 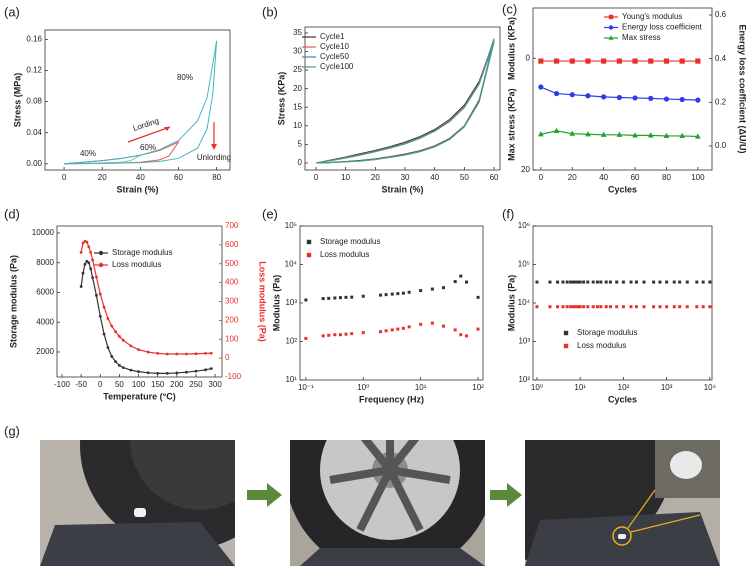 I want to click on y-tick-label: 10, so click(x=297, y=125).